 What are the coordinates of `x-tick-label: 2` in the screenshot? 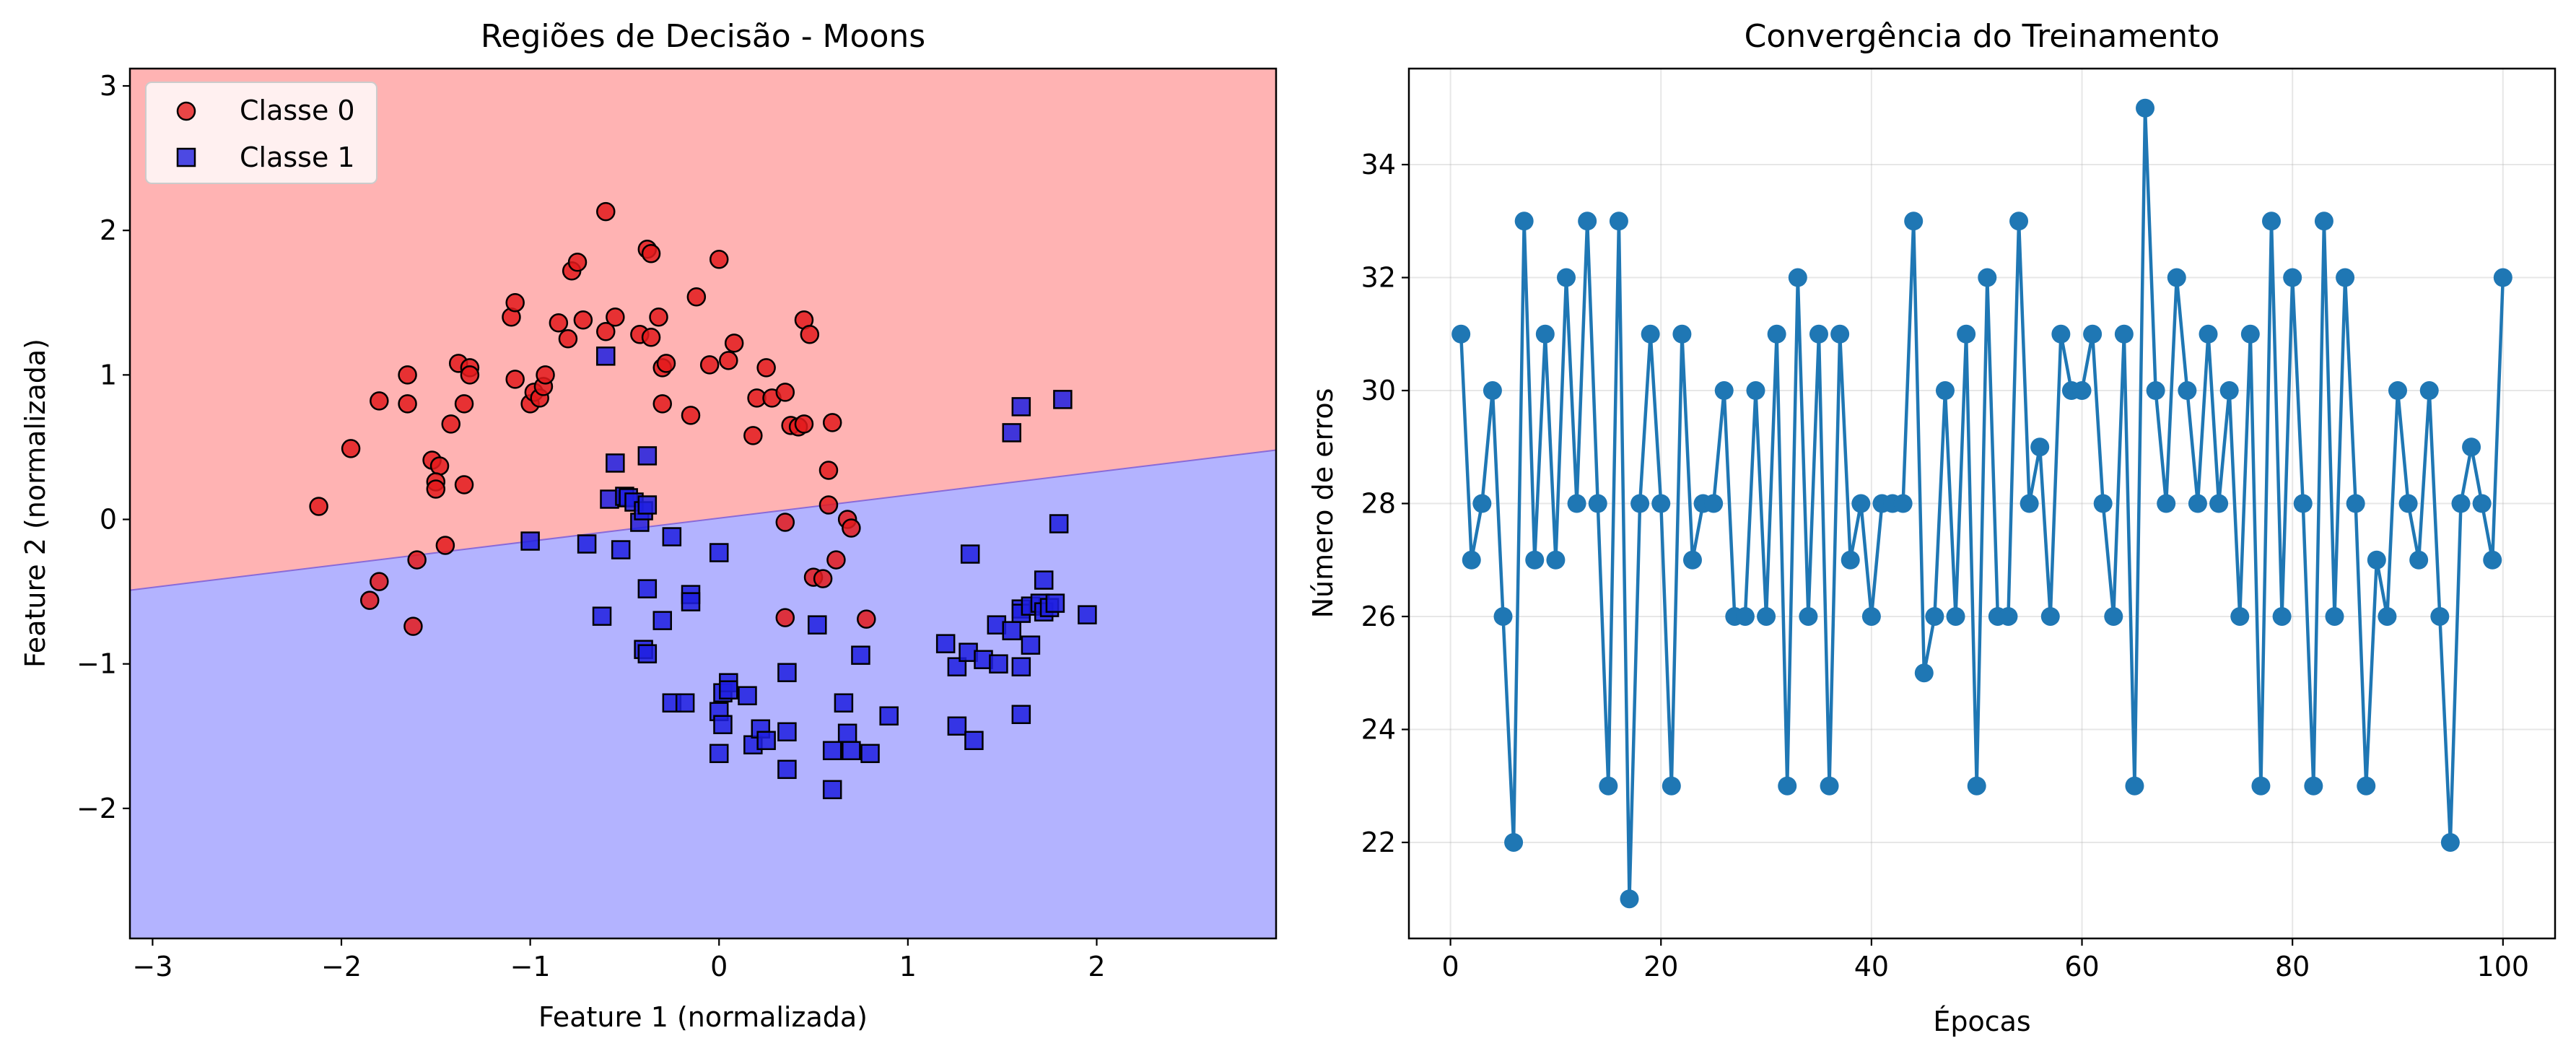 It's located at (1096, 966).